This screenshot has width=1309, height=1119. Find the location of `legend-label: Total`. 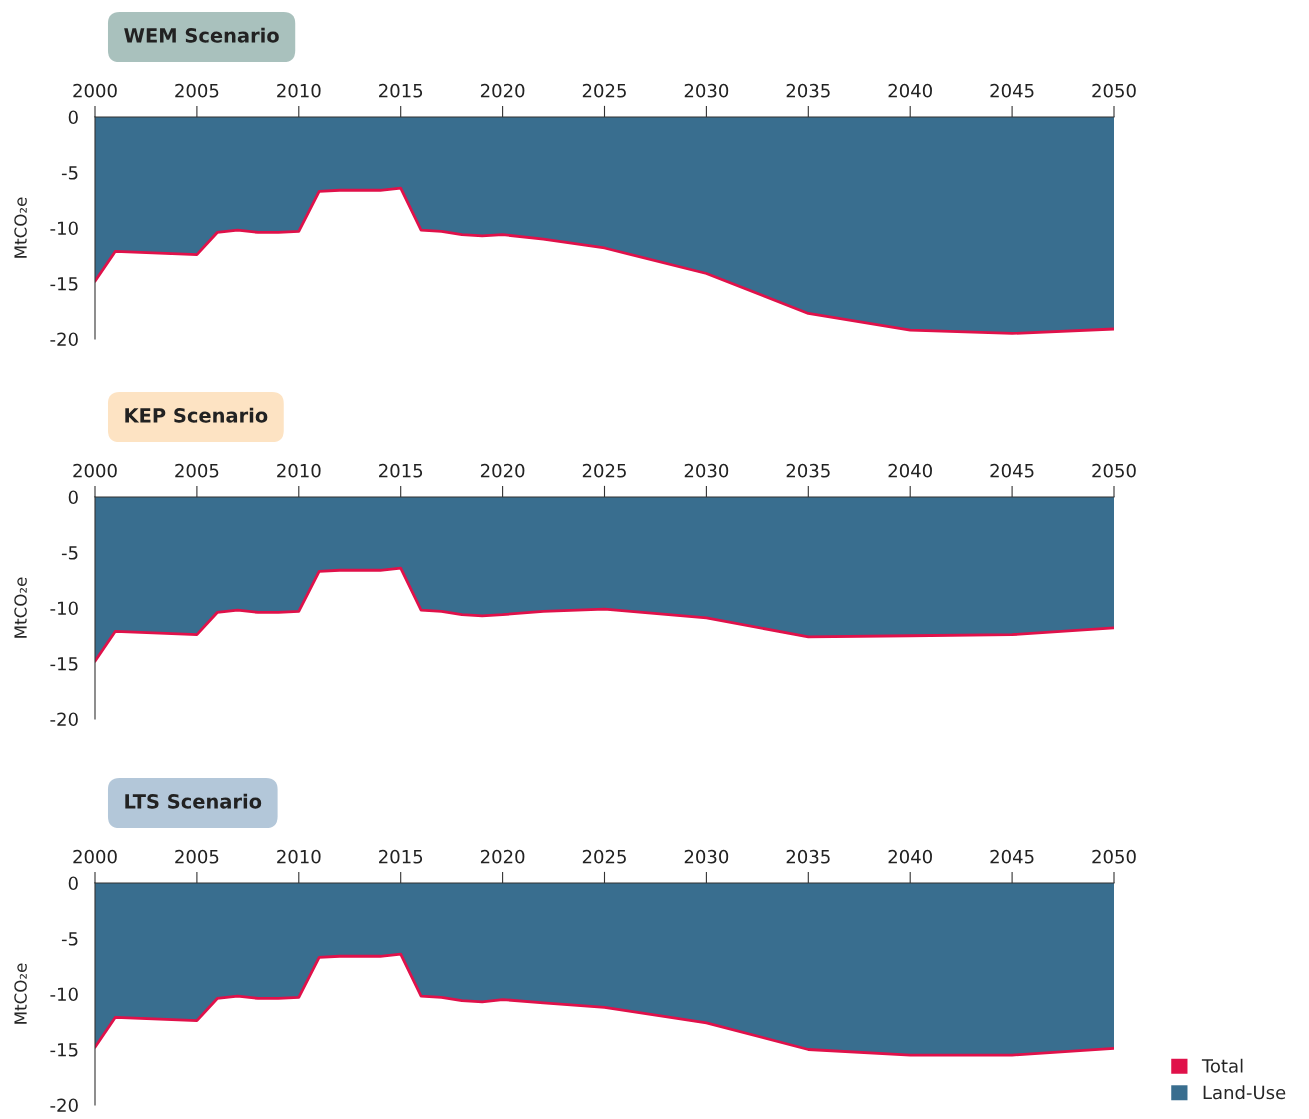

legend-label: Total is located at coordinates (1222, 1065).